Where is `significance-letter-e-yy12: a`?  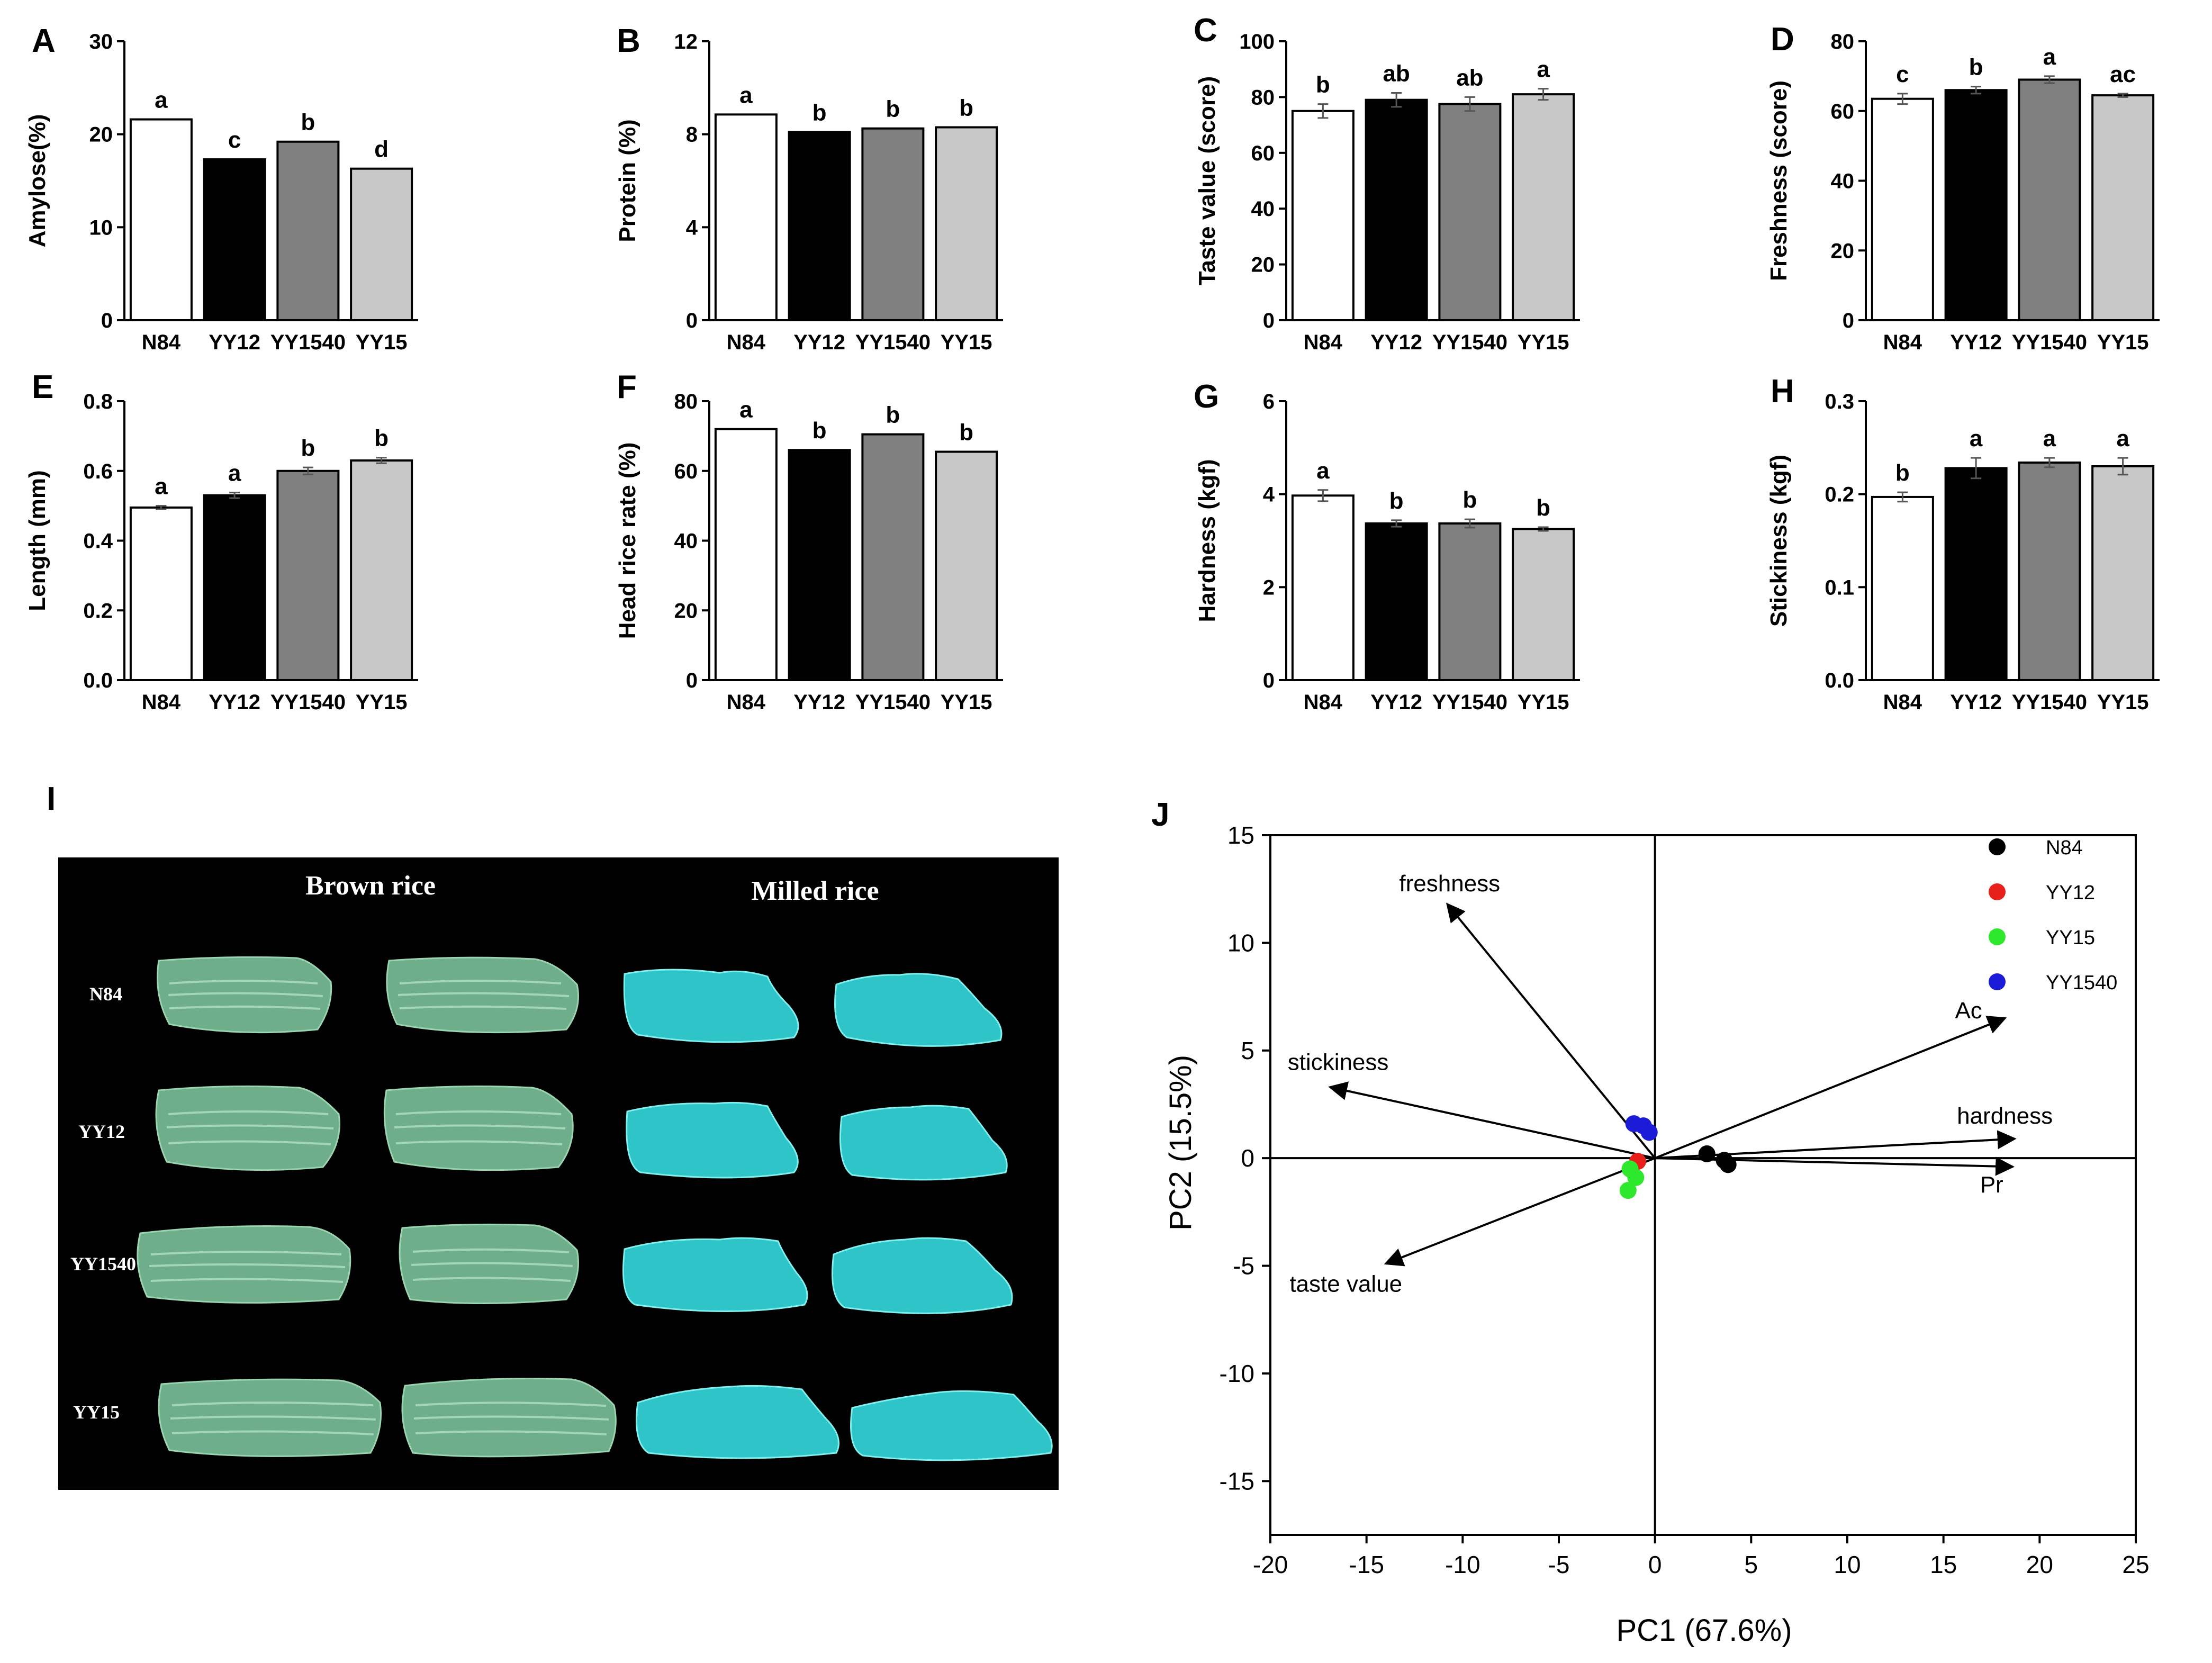
significance-letter-e-yy12: a is located at coordinates (234, 473).